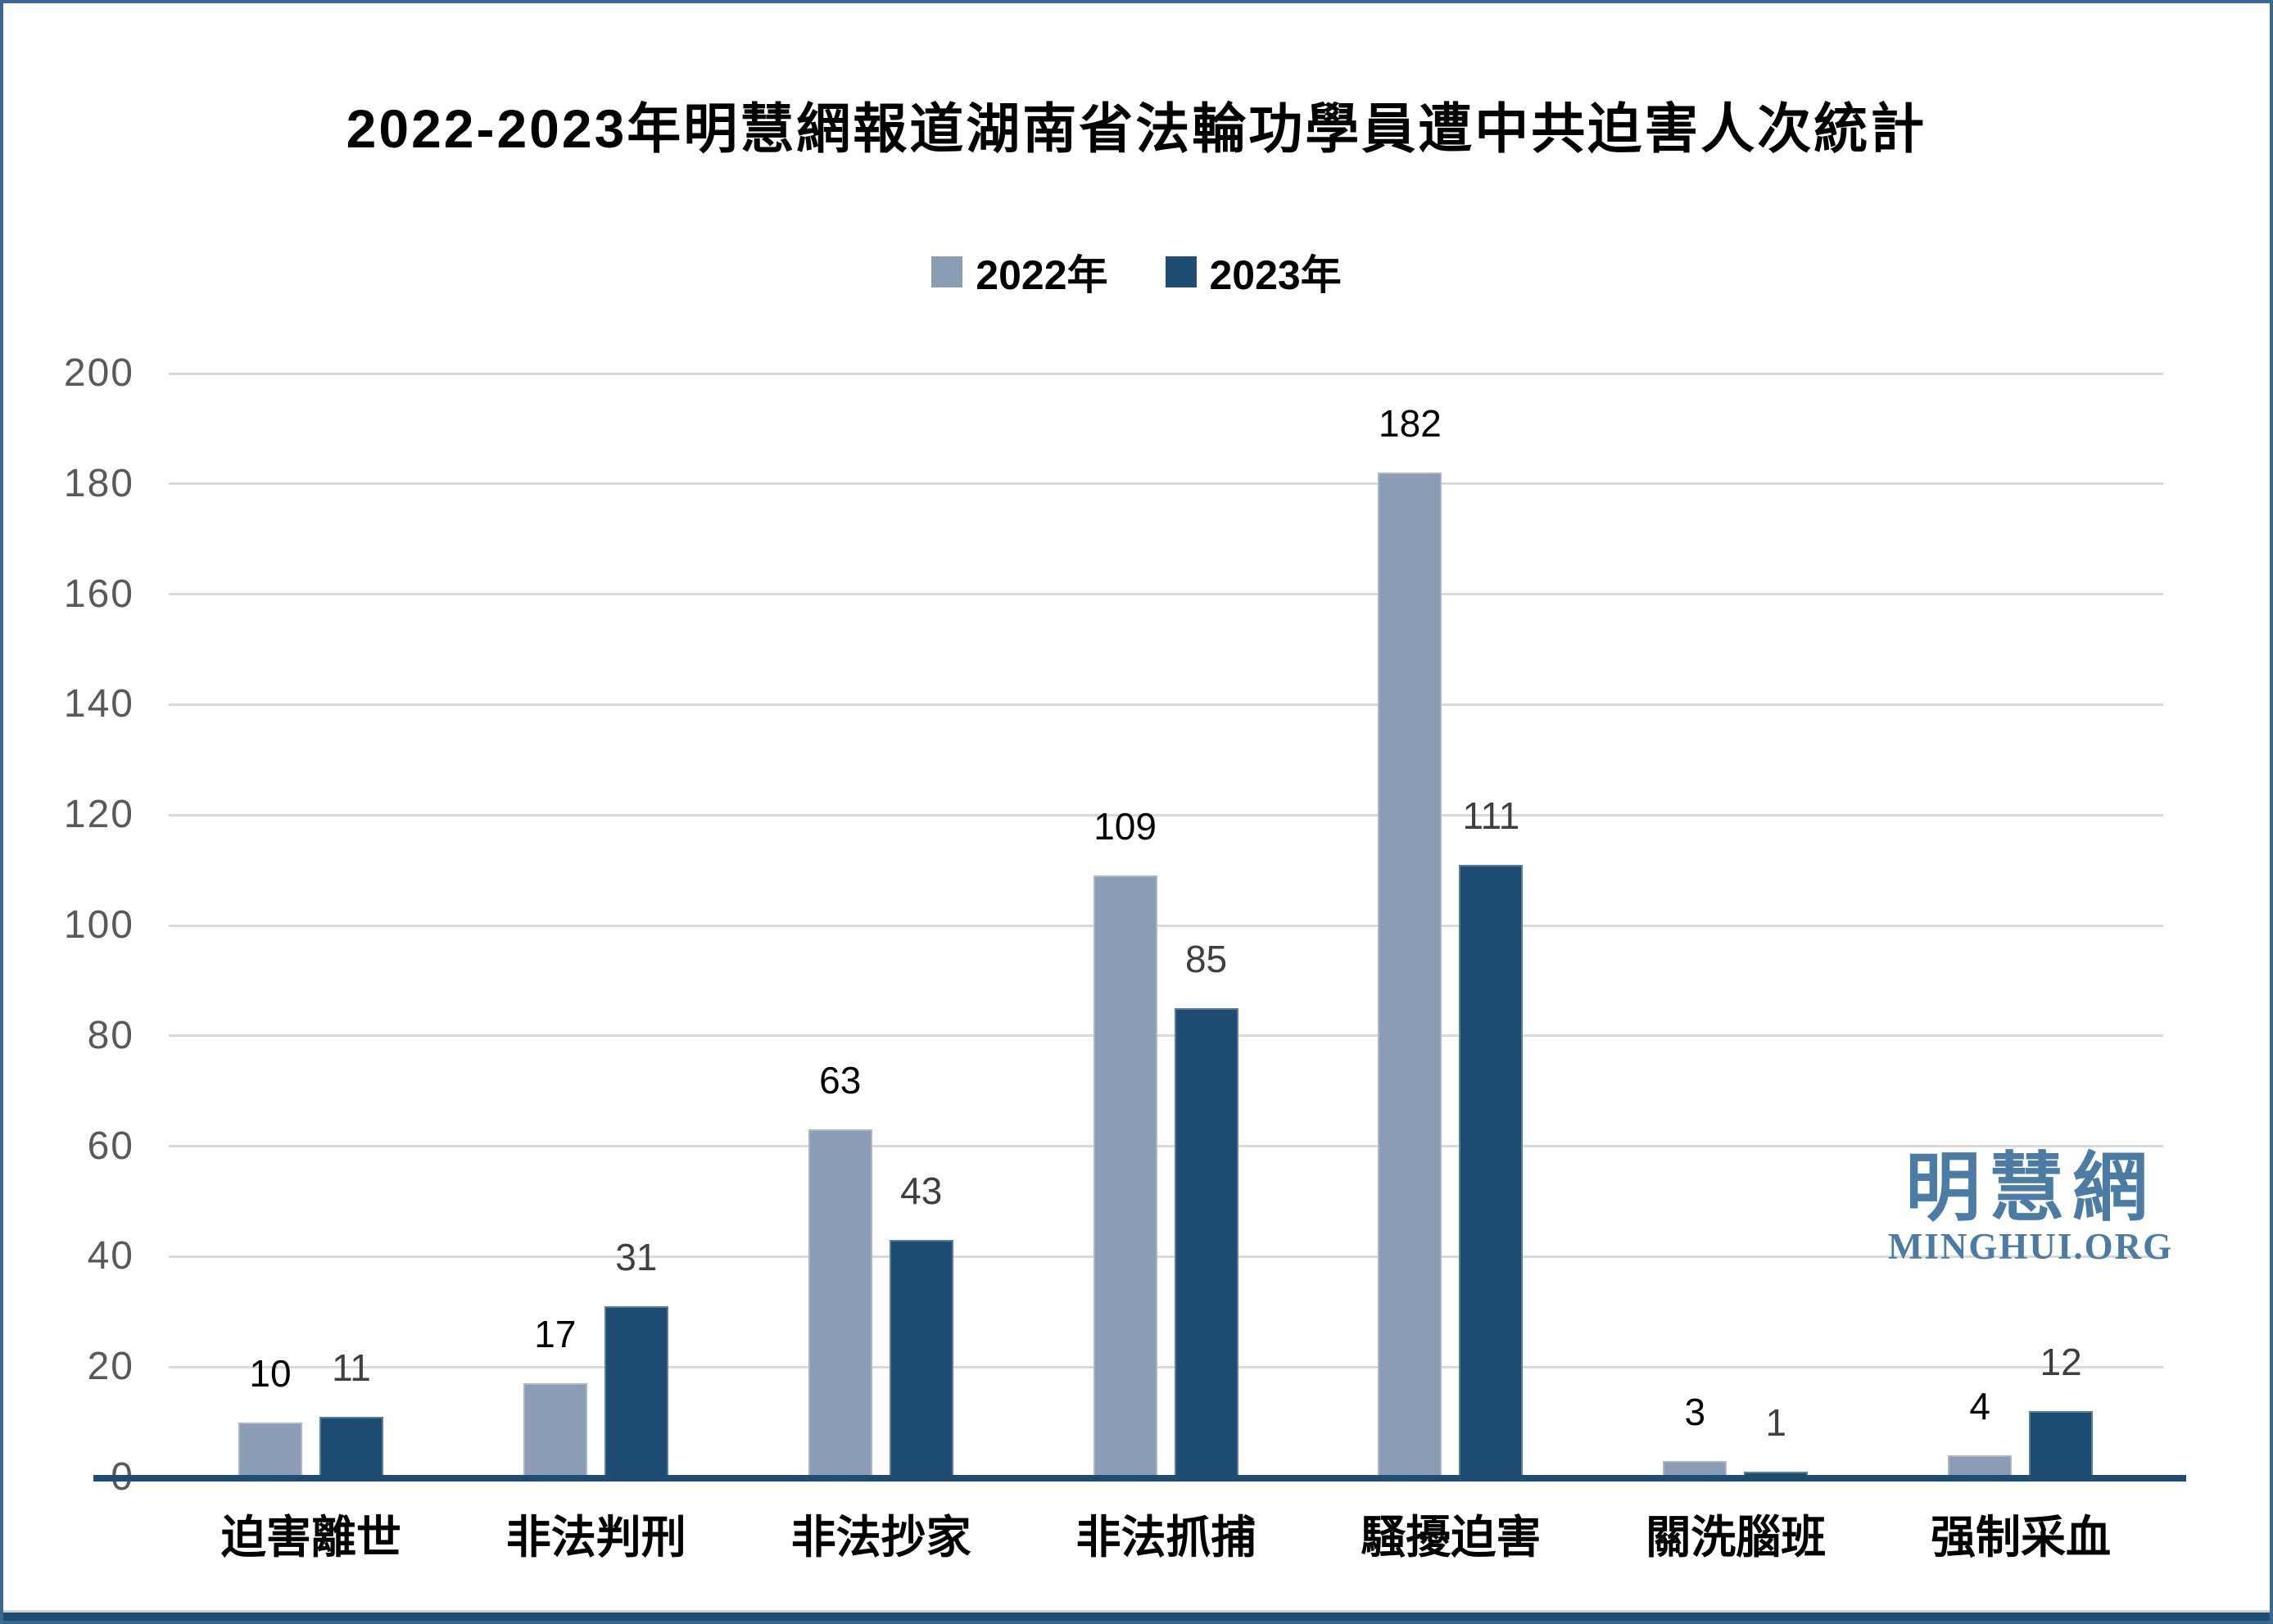  Describe the element at coordinates (2030, 1188) in the screenshot. I see `watermark-chinese-text: 明慧網` at that location.